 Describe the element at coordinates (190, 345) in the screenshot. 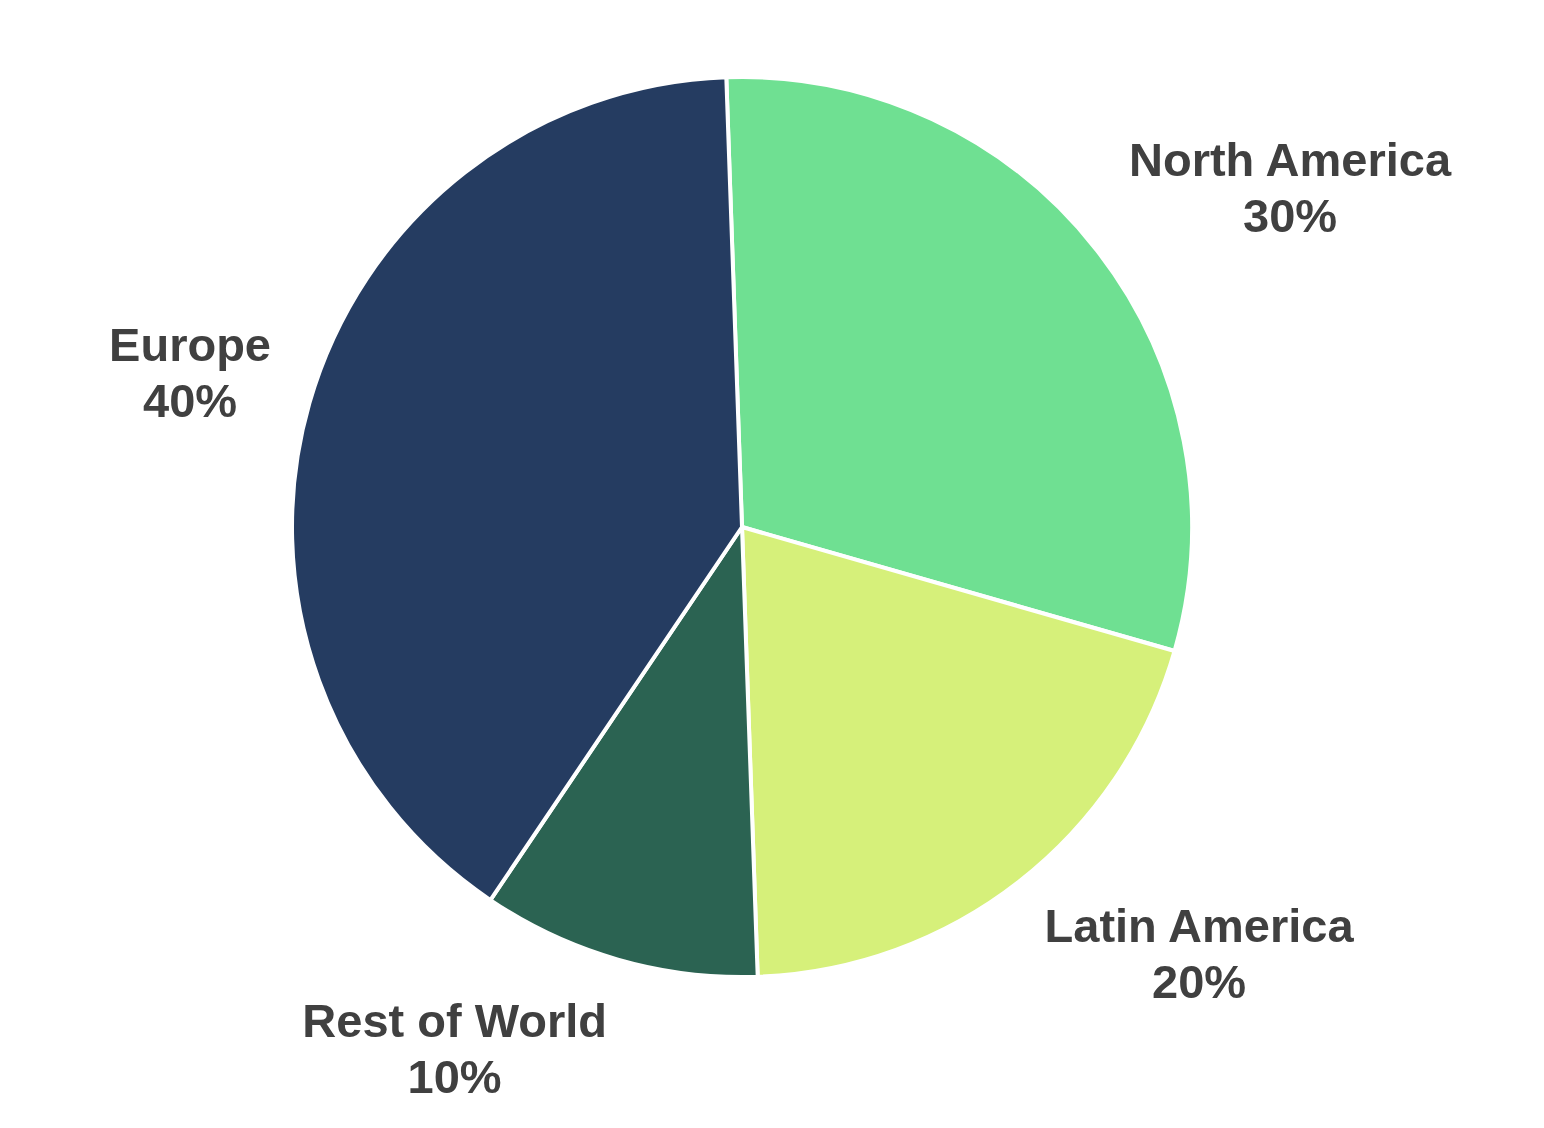

I see `slice-label: Europe` at that location.